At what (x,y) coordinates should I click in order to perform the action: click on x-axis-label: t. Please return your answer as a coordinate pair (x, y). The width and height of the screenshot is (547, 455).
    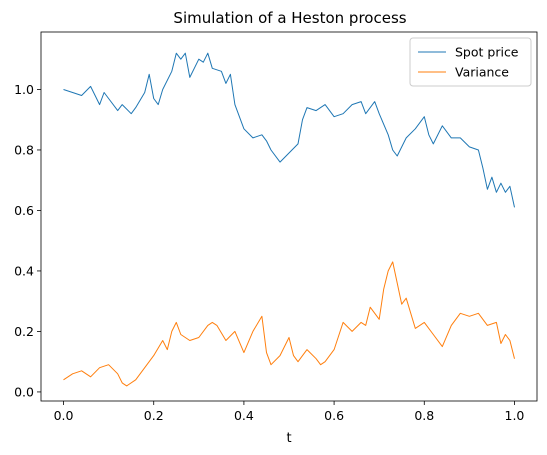
    Looking at the image, I should click on (288, 438).